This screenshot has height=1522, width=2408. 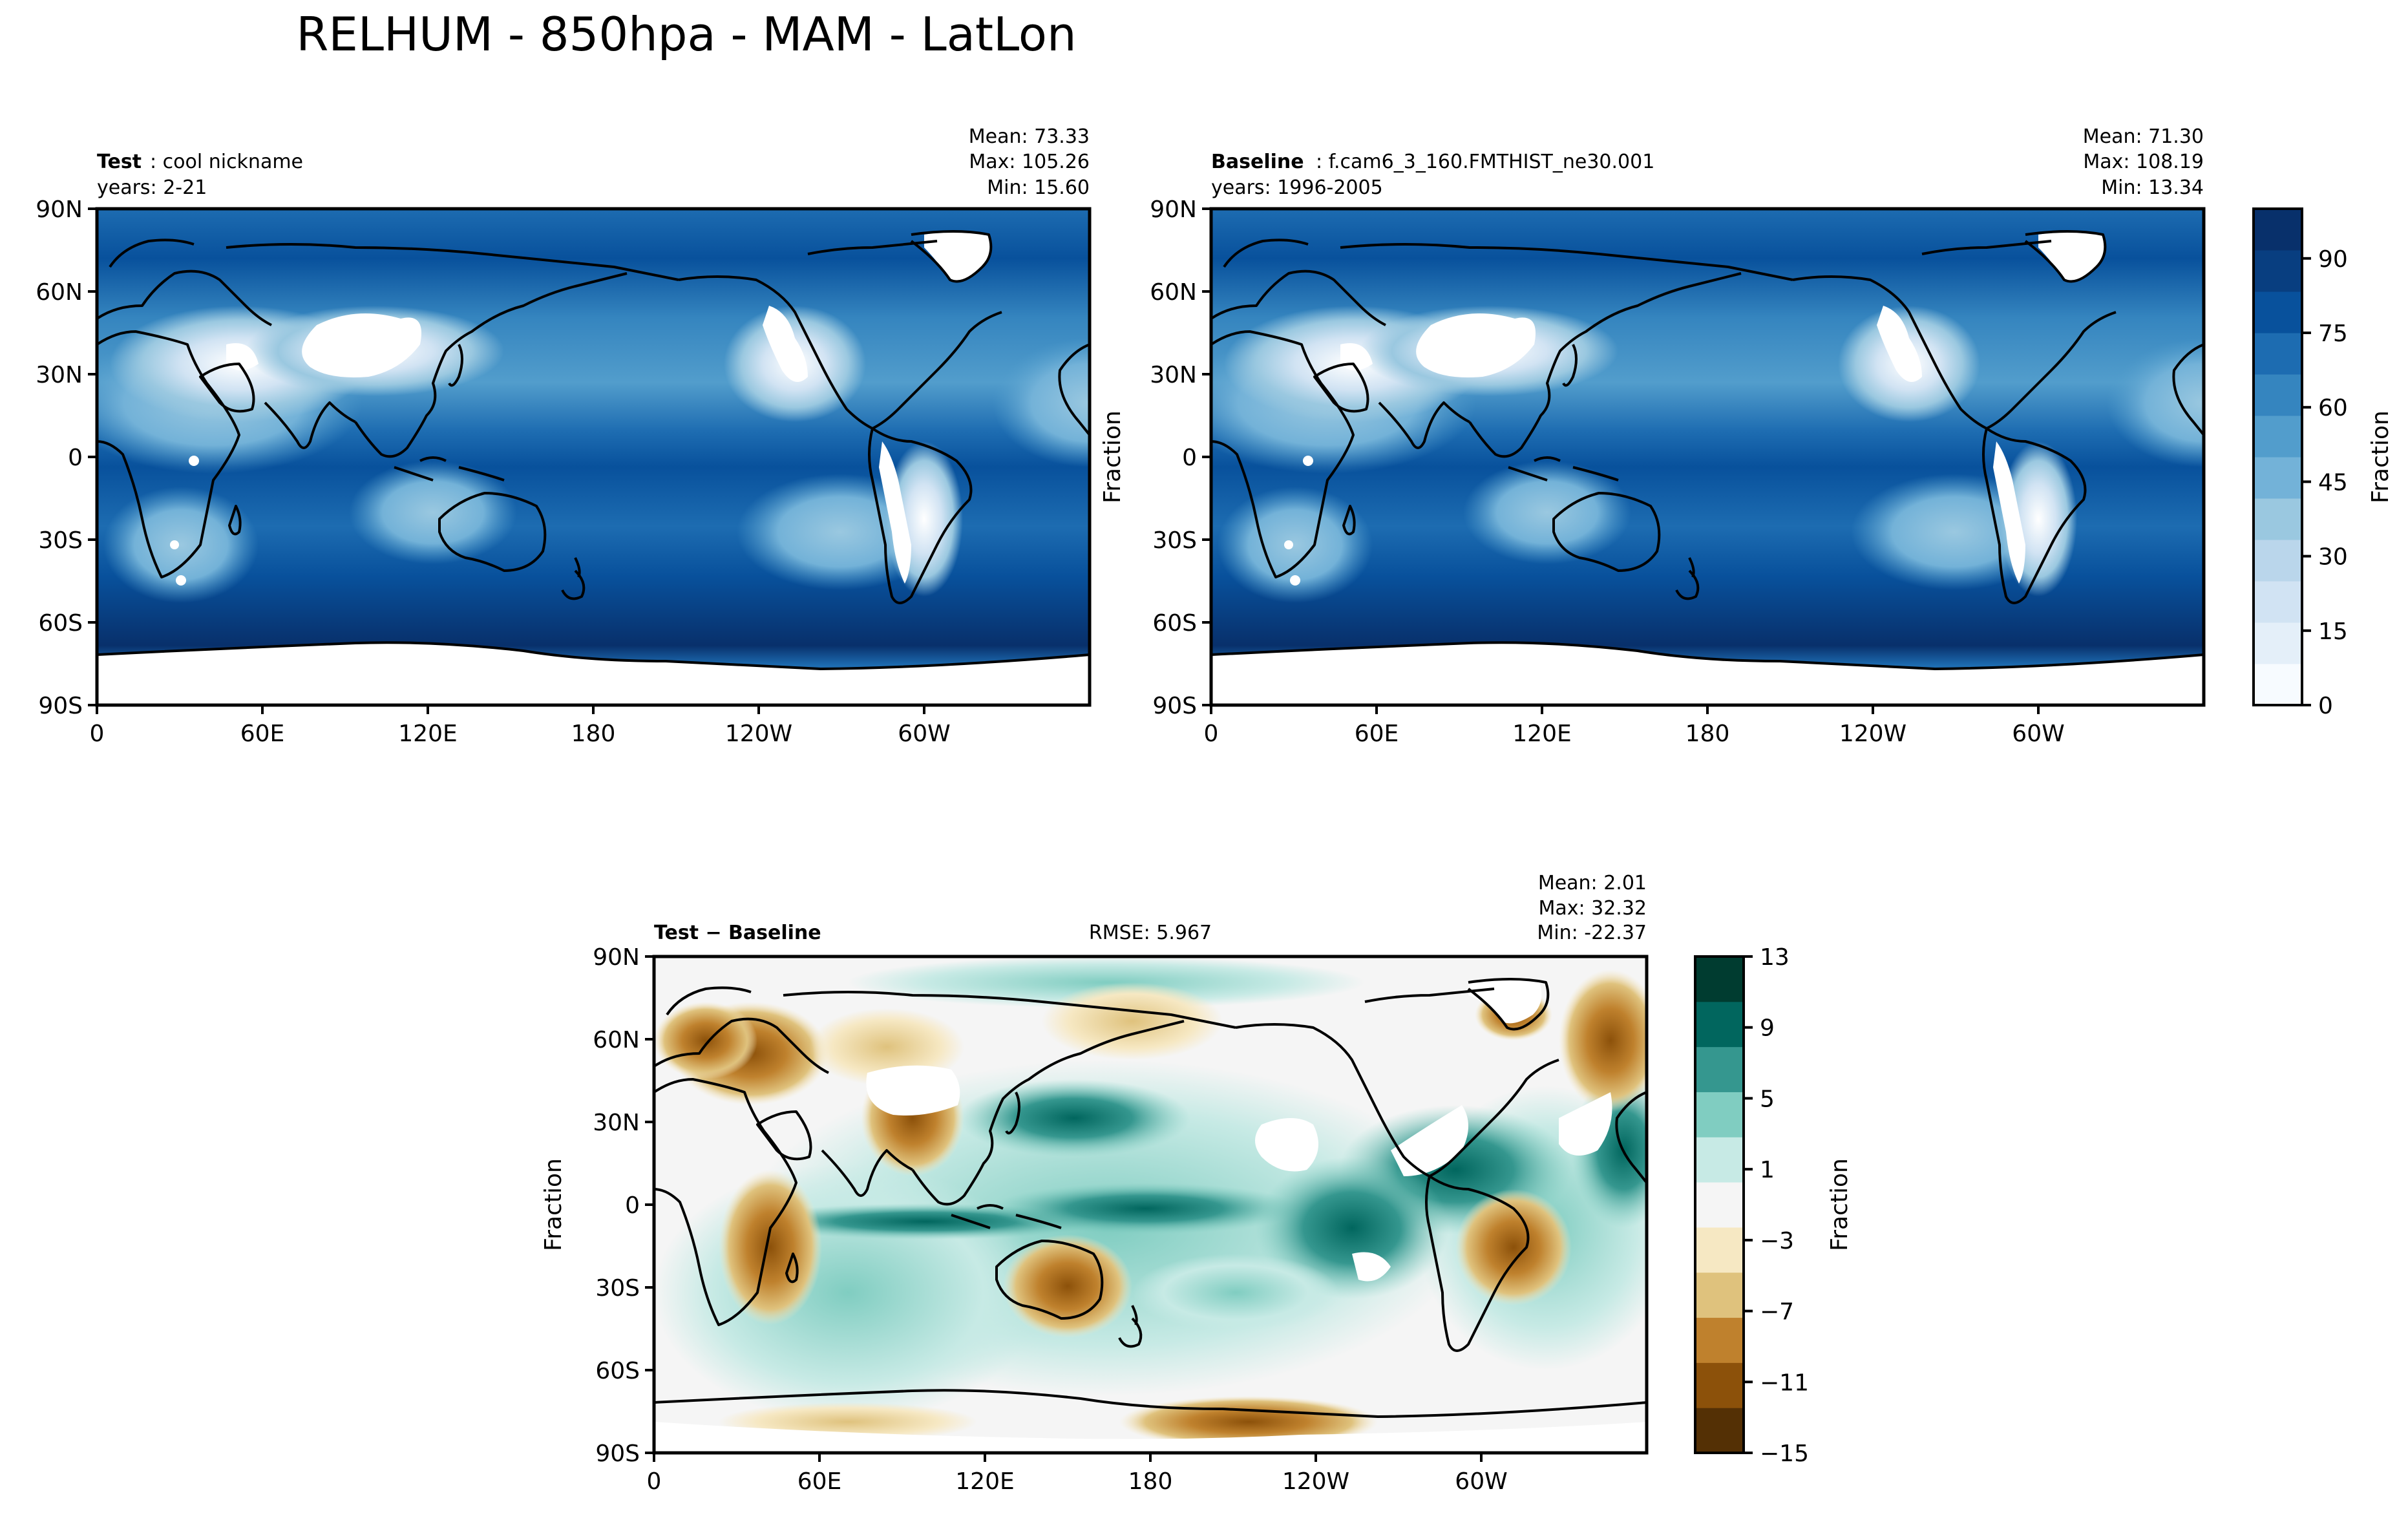 What do you see at coordinates (1029, 136) in the screenshot?
I see `test-mean: Mean: 73.33` at bounding box center [1029, 136].